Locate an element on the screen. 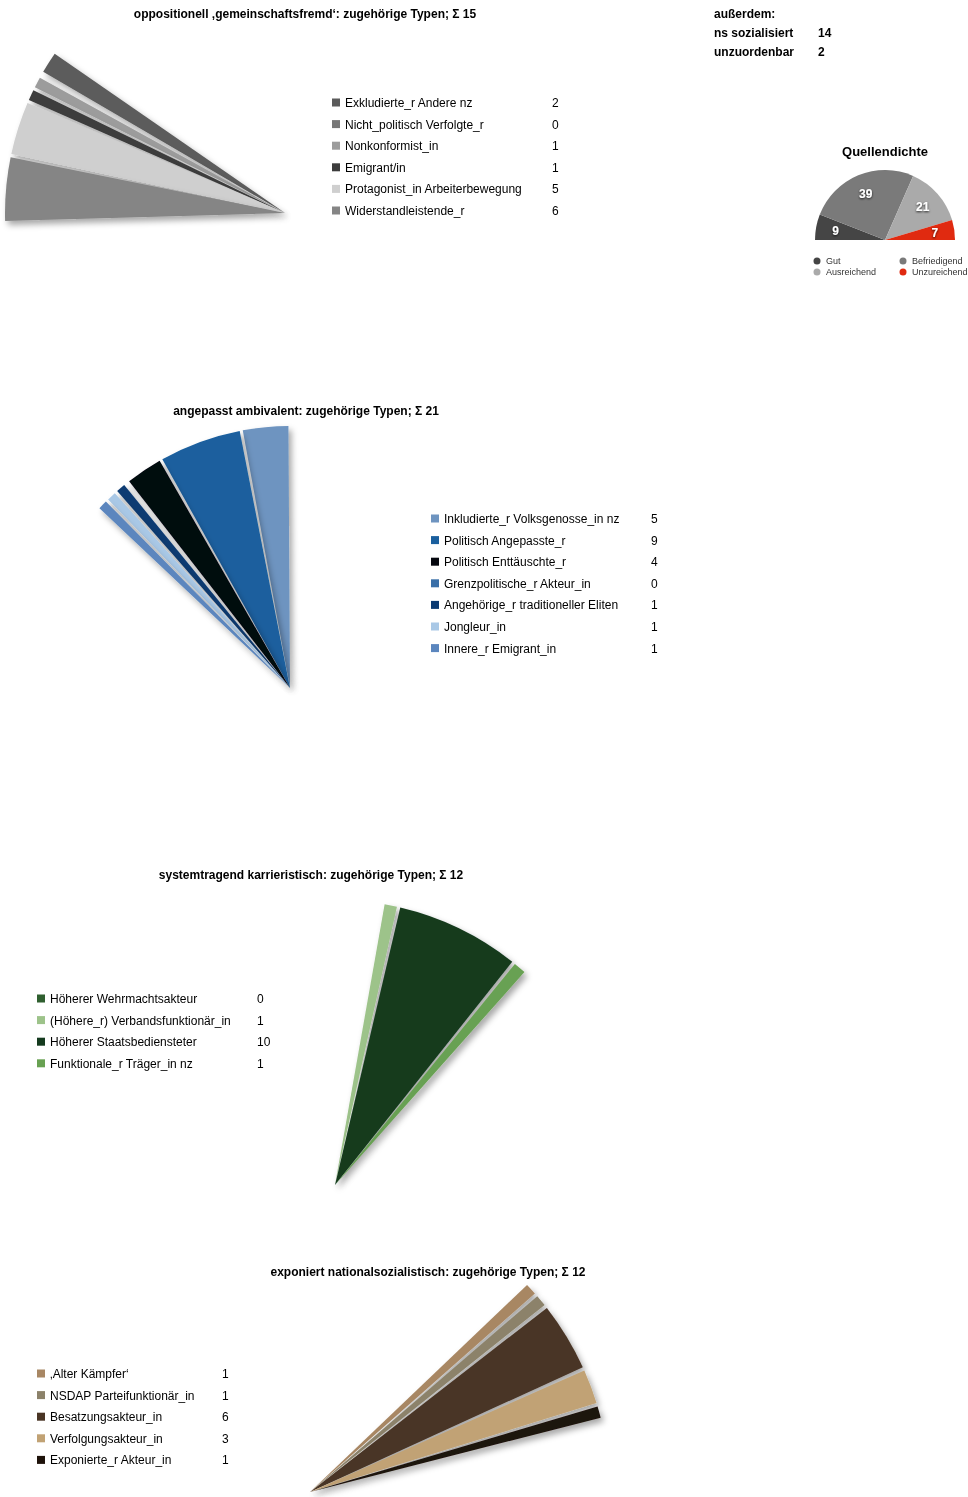 Image resolution: width=968 pixels, height=1497 pixels. legend-label: Protagonist_in Arbeiterbewegung is located at coordinates (433, 189).